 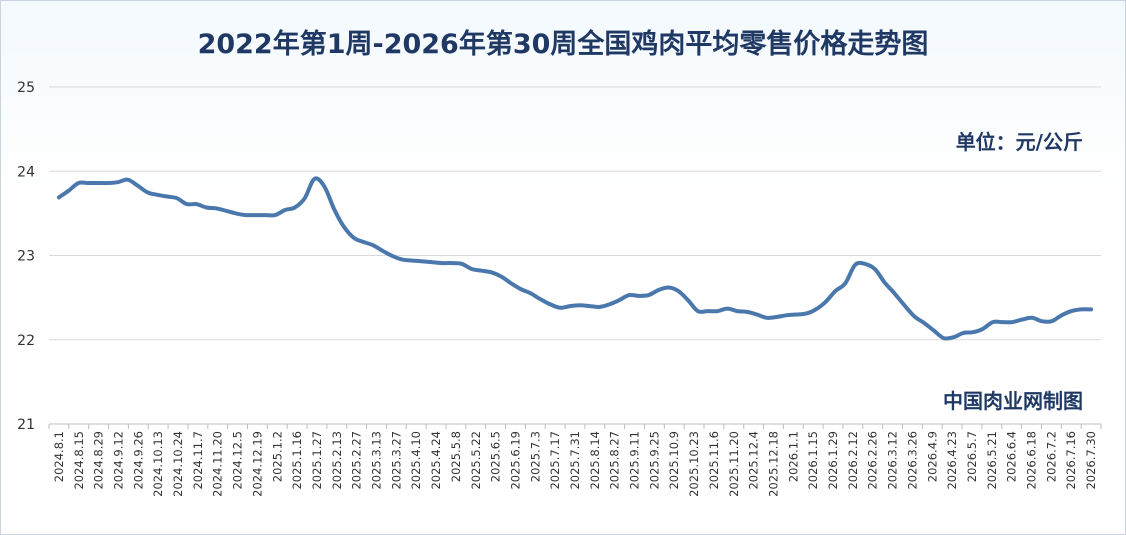 I want to click on y-tick-label: 22, so click(x=26, y=341).